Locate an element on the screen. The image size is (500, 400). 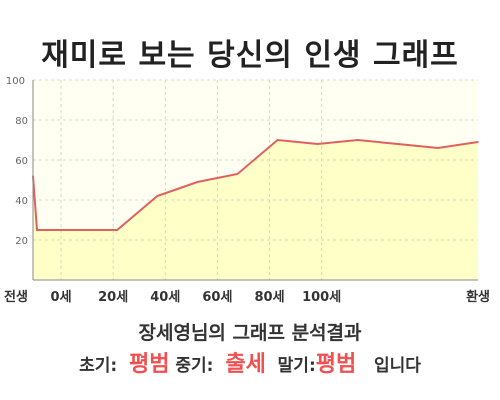
x-tick-label-2: 20세 is located at coordinates (113, 297).